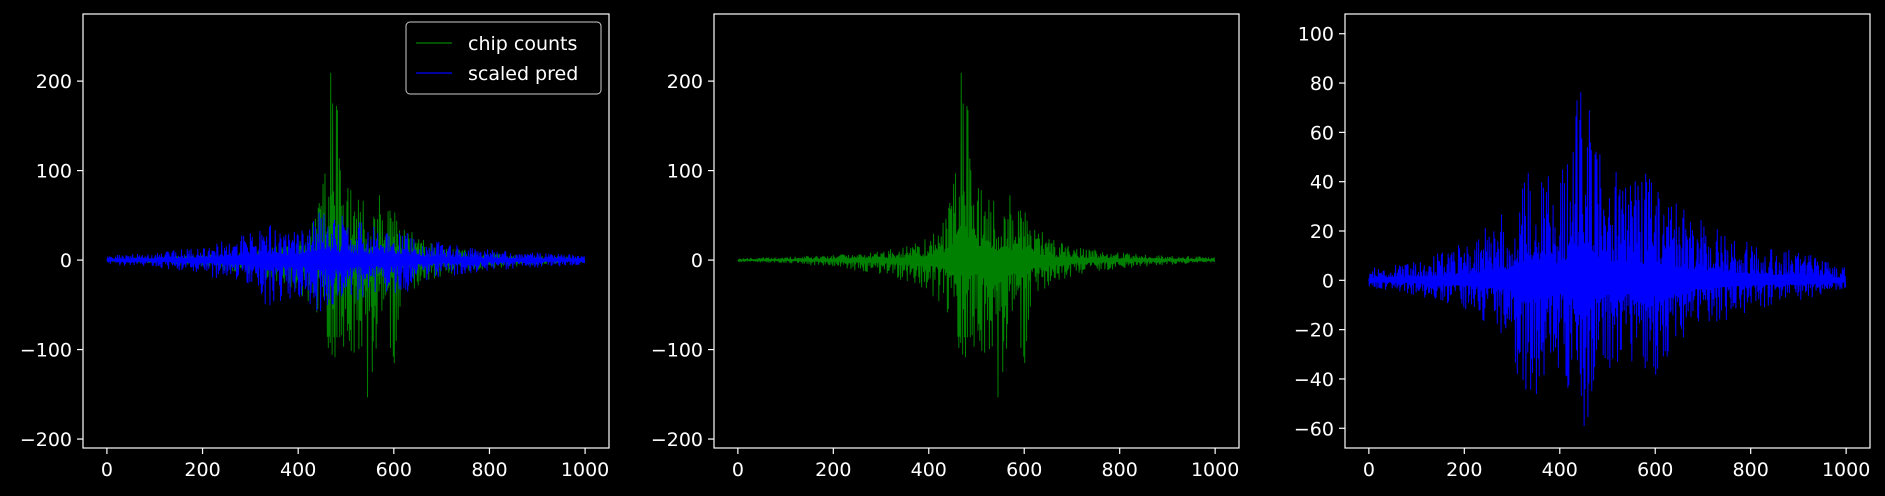 This screenshot has height=496, width=1885. What do you see at coordinates (1322, 84) in the screenshot?
I see `y-tick-label: 80` at bounding box center [1322, 84].